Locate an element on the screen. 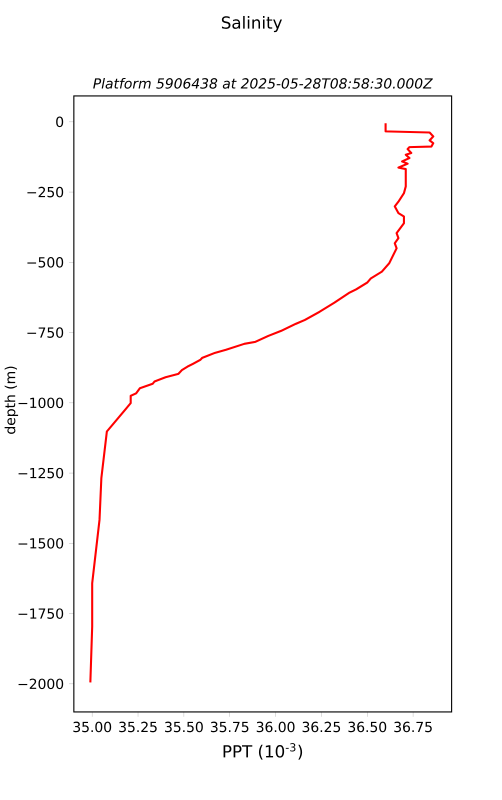 The width and height of the screenshot is (502, 800). x-tick-label: 36.50 is located at coordinates (367, 727).